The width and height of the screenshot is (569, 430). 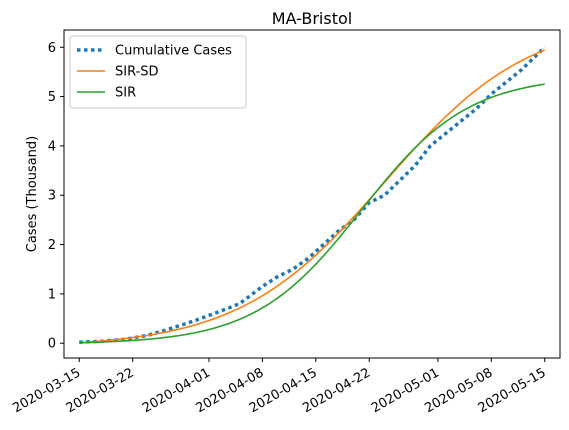 I want to click on chart-title: MA-Bristol, so click(x=312, y=18).